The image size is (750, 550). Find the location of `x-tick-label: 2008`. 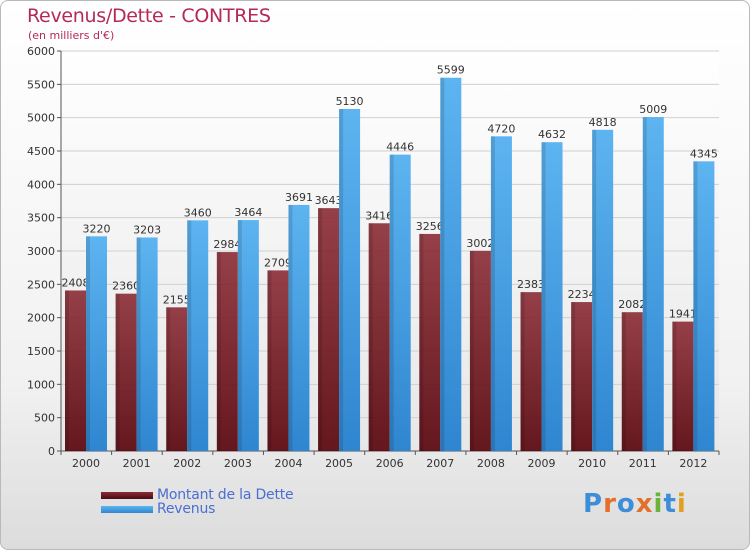

x-tick-label: 2008 is located at coordinates (491, 463).